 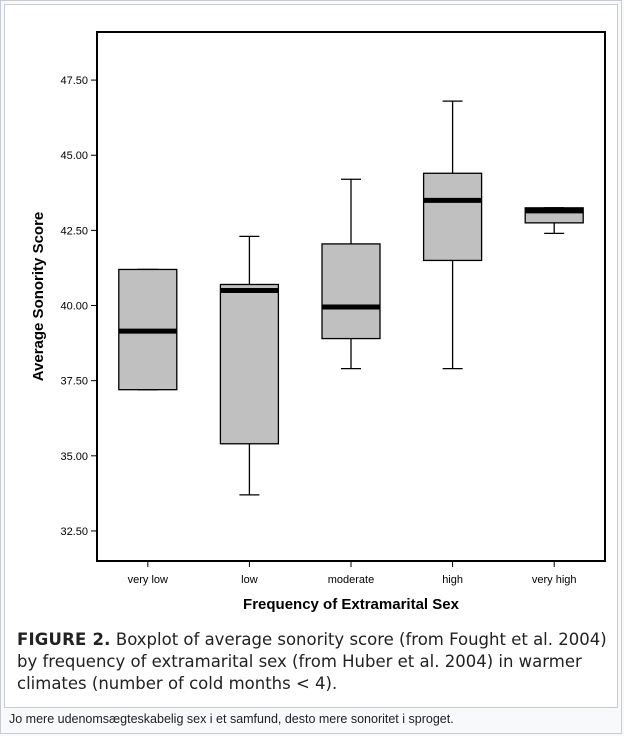 What do you see at coordinates (74, 532) in the screenshot?
I see `y-tick-label: 32.50` at bounding box center [74, 532].